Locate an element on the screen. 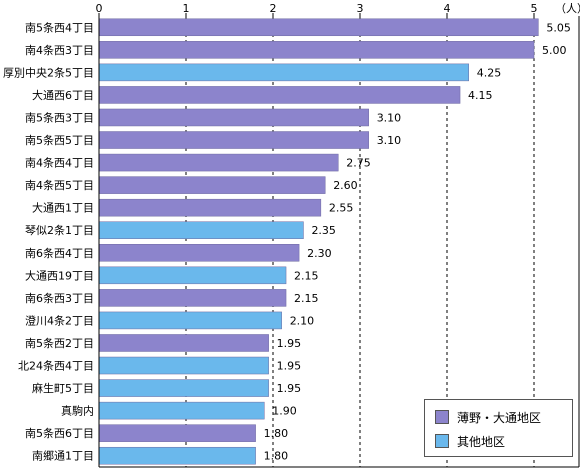 This screenshot has width=580, height=468. legend-item-susukino: 薄野・大通地区 is located at coordinates (488, 417).